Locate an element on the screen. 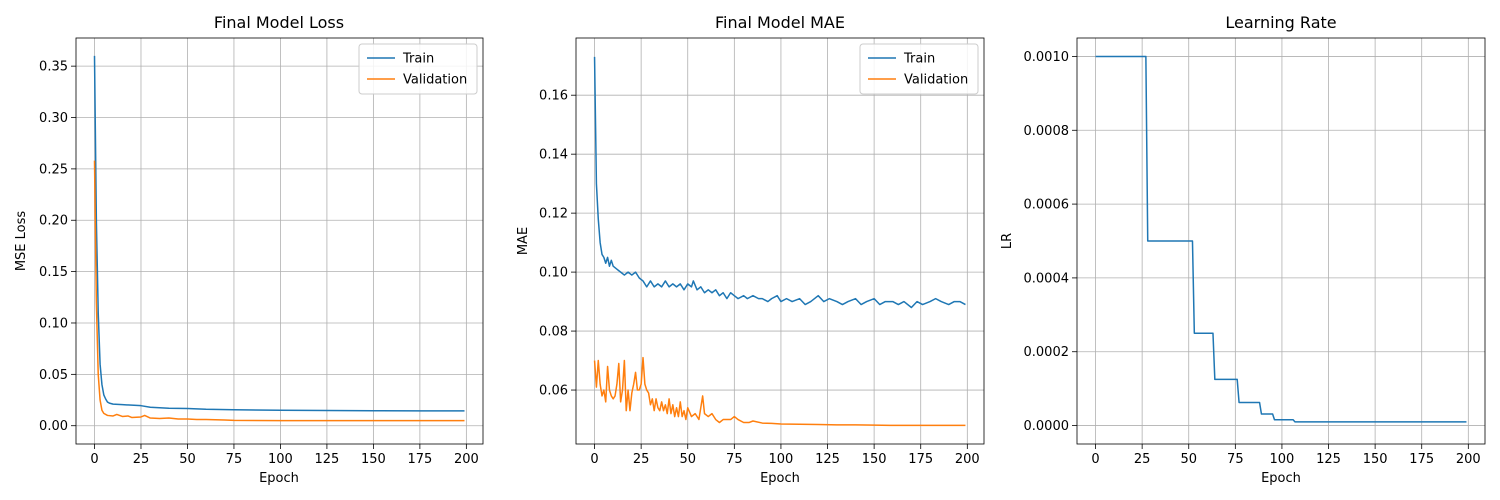 Image resolution: width=1500 pixels, height=500 pixels. mae-x-tick-label: 125 is located at coordinates (827, 459).